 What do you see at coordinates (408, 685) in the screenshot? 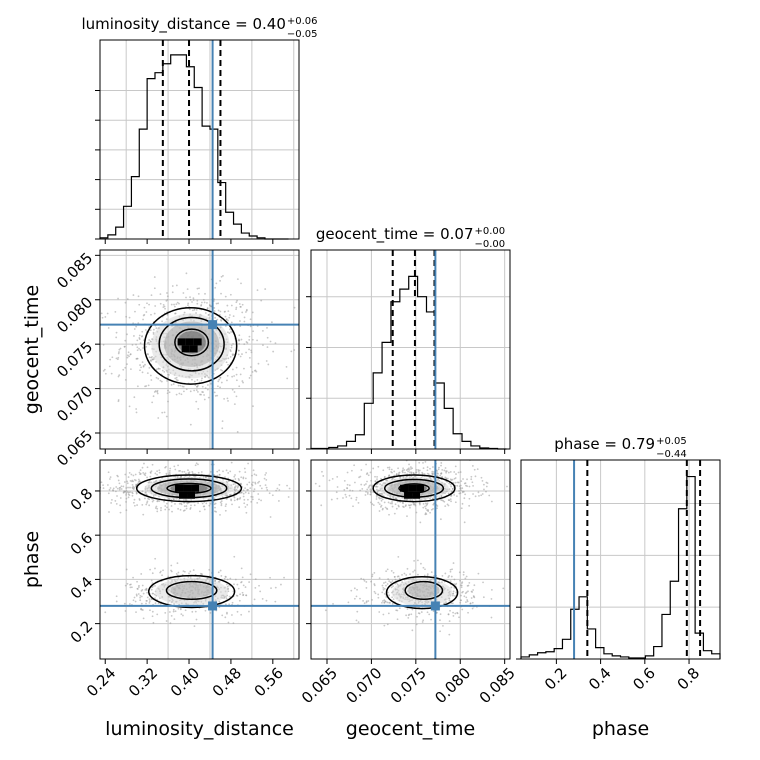
I see `x-tick-label: 0.075` at bounding box center [408, 685].